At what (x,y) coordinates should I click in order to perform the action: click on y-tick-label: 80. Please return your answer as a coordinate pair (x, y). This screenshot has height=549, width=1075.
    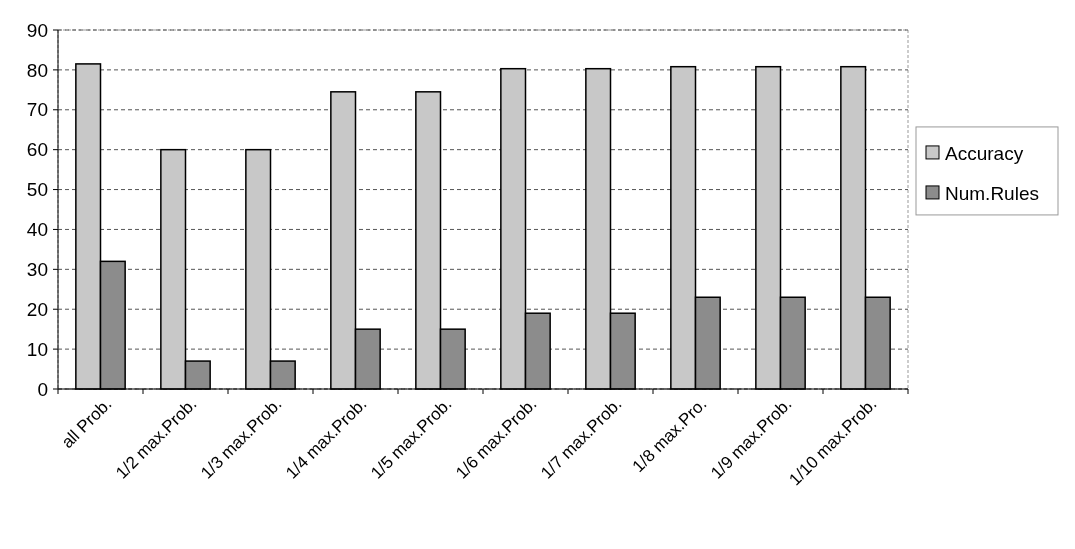
    Looking at the image, I should click on (37, 70).